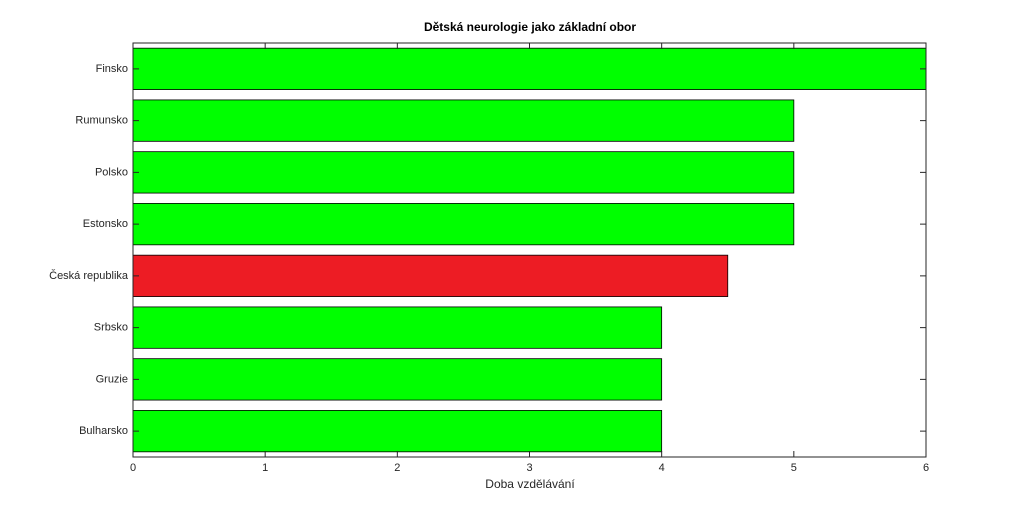 Image resolution: width=1024 pixels, height=514 pixels. What do you see at coordinates (89, 275) in the screenshot?
I see `y-tick-label: Česká republika` at bounding box center [89, 275].